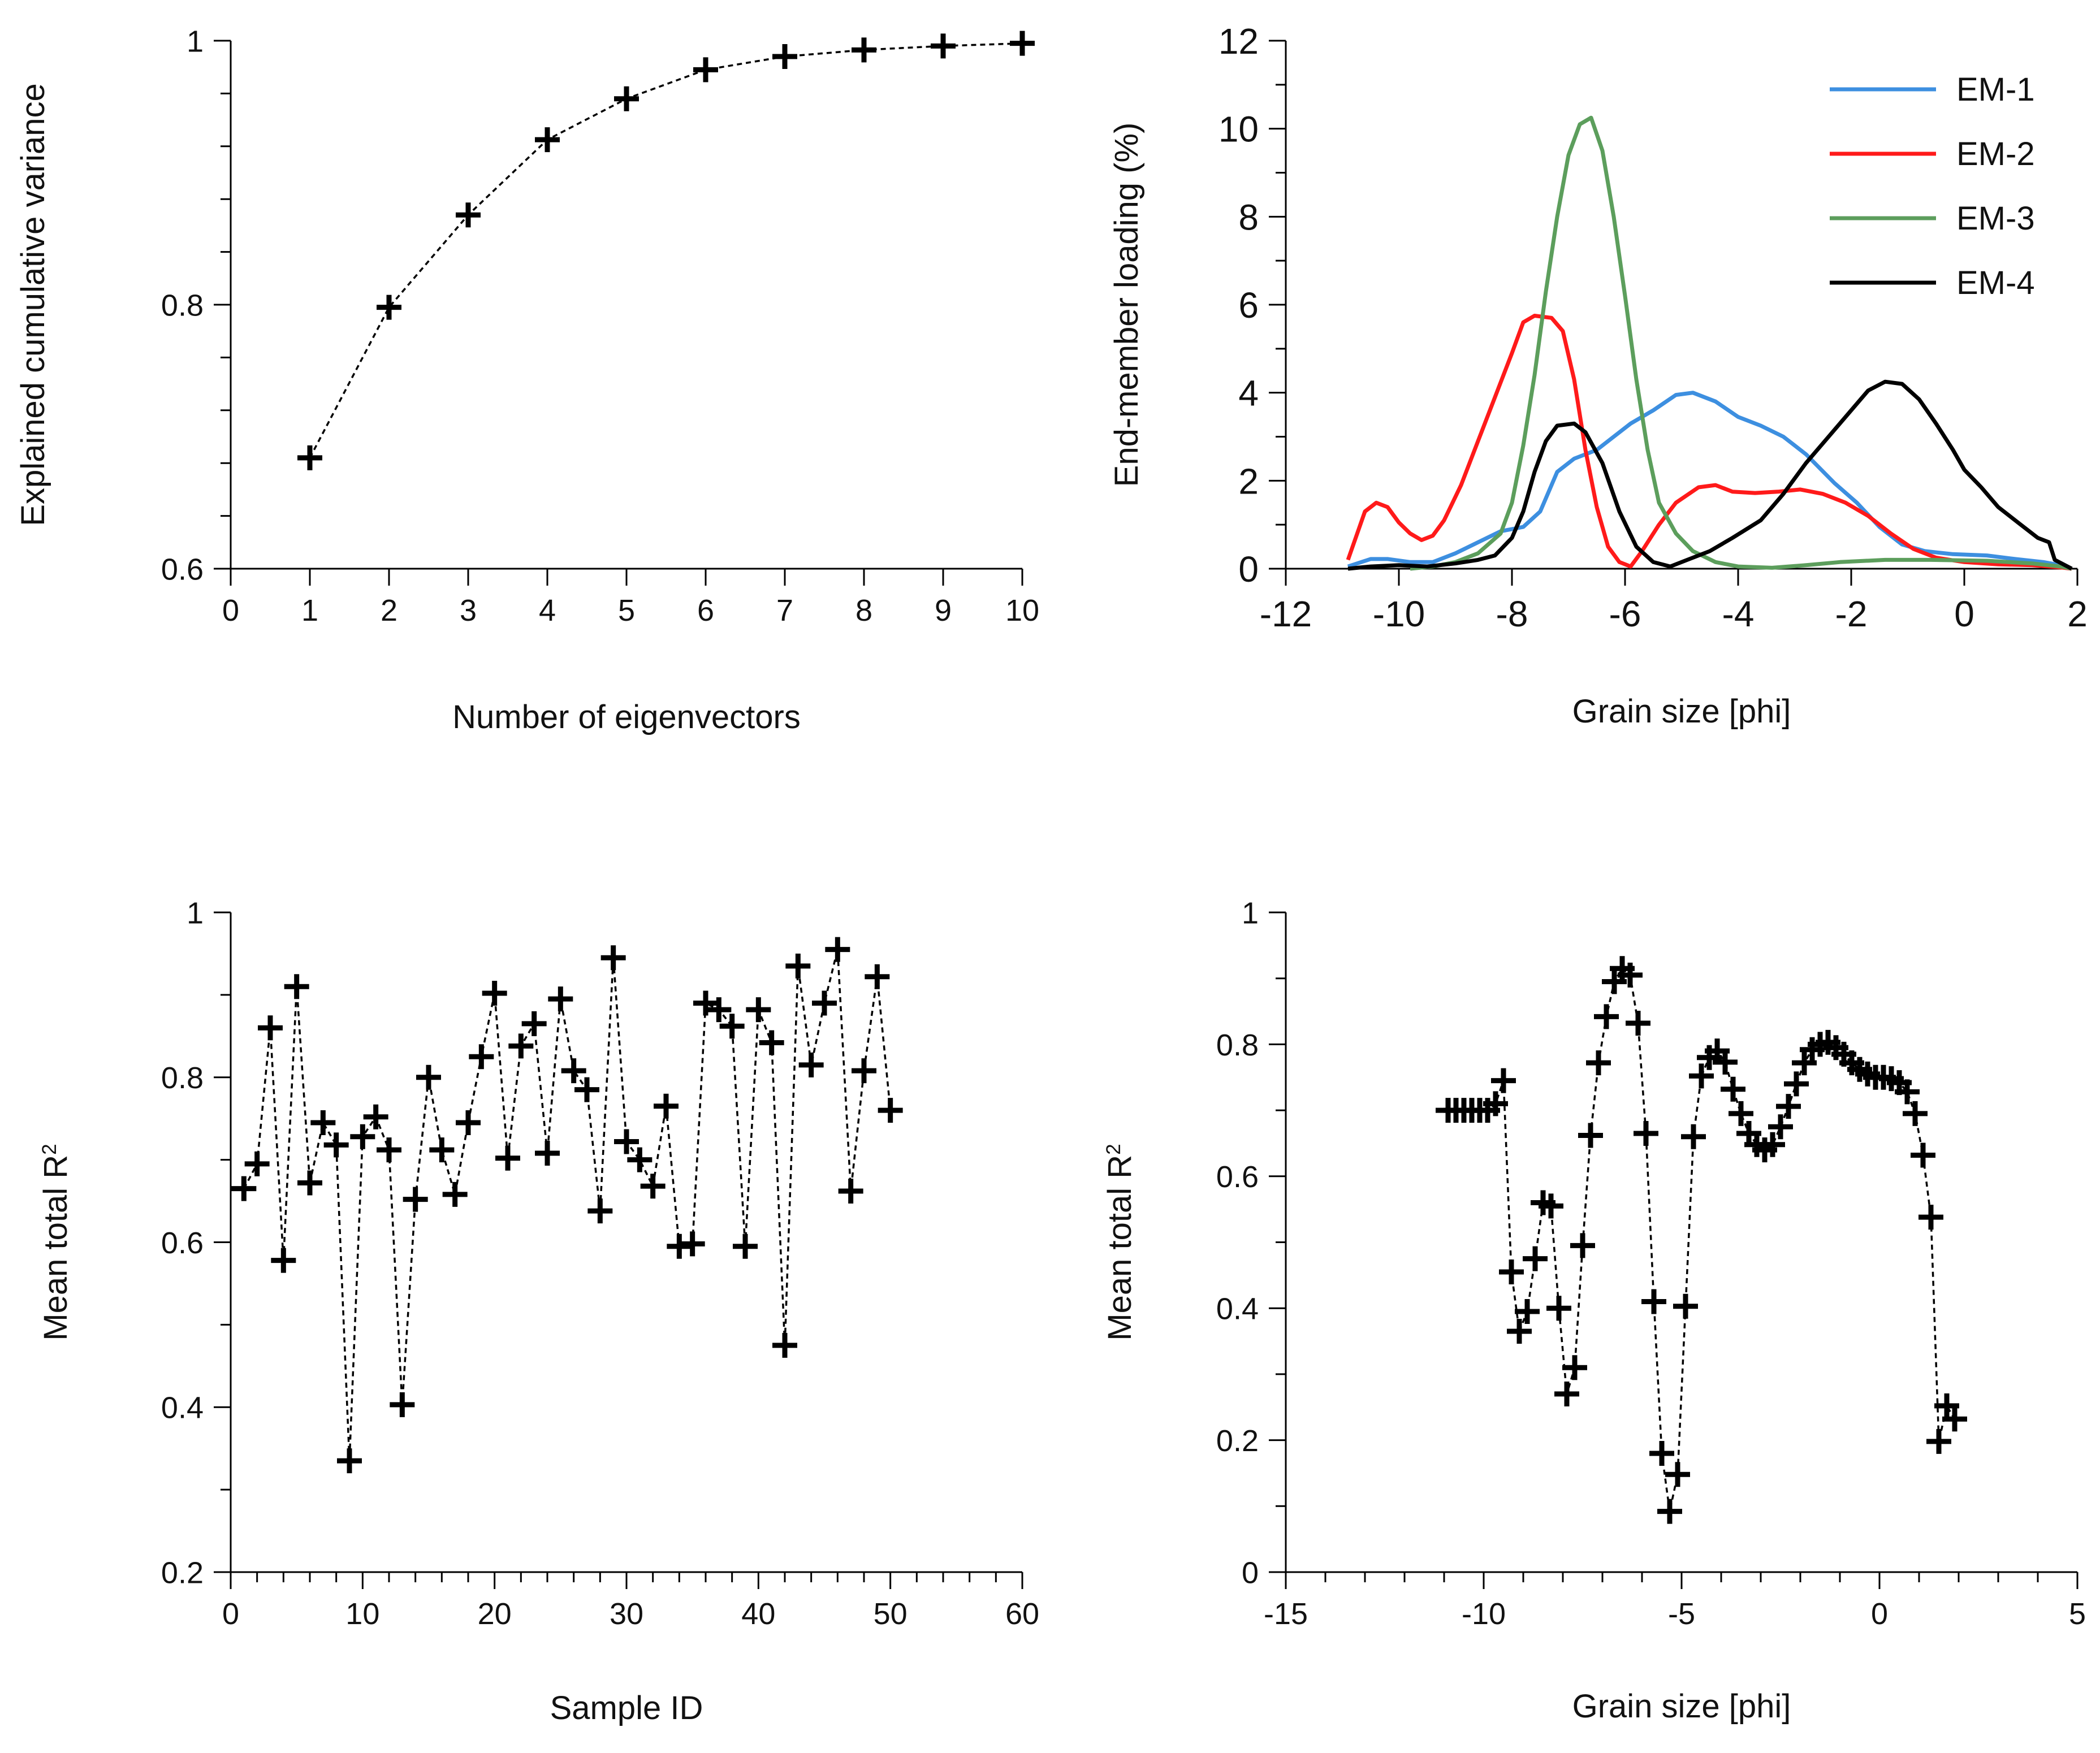 The width and height of the screenshot is (2100, 1753). What do you see at coordinates (1239, 41) in the screenshot?
I see `y-tick-label: 12` at bounding box center [1239, 41].